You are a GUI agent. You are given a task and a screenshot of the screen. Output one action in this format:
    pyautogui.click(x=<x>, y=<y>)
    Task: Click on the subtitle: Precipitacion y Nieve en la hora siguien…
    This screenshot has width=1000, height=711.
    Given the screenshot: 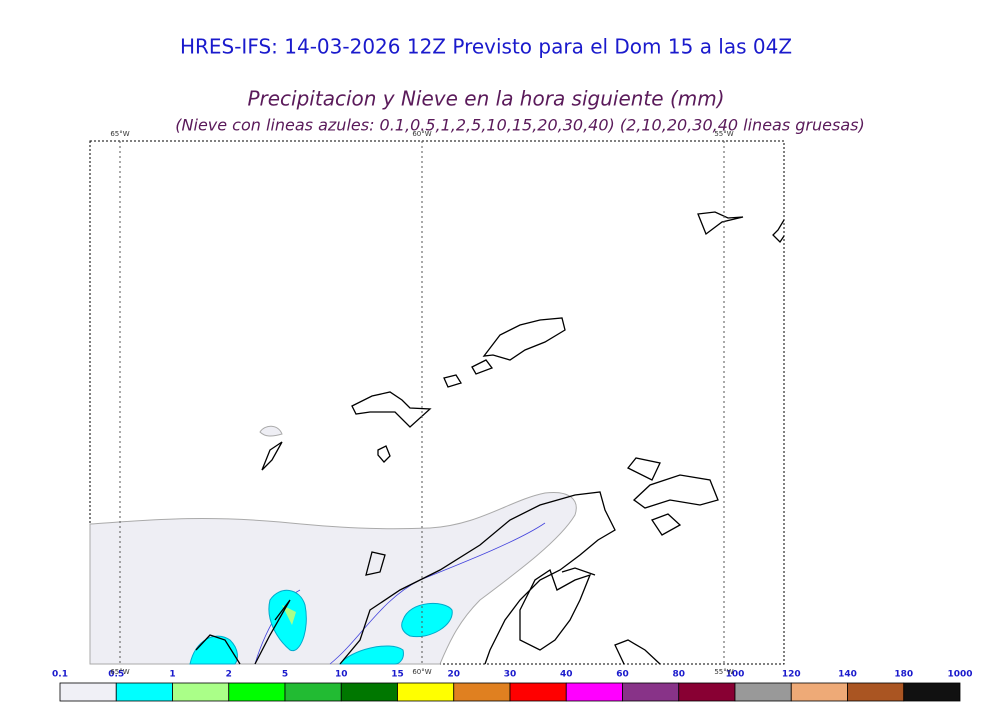 What is the action you would take?
    pyautogui.click(x=485, y=99)
    